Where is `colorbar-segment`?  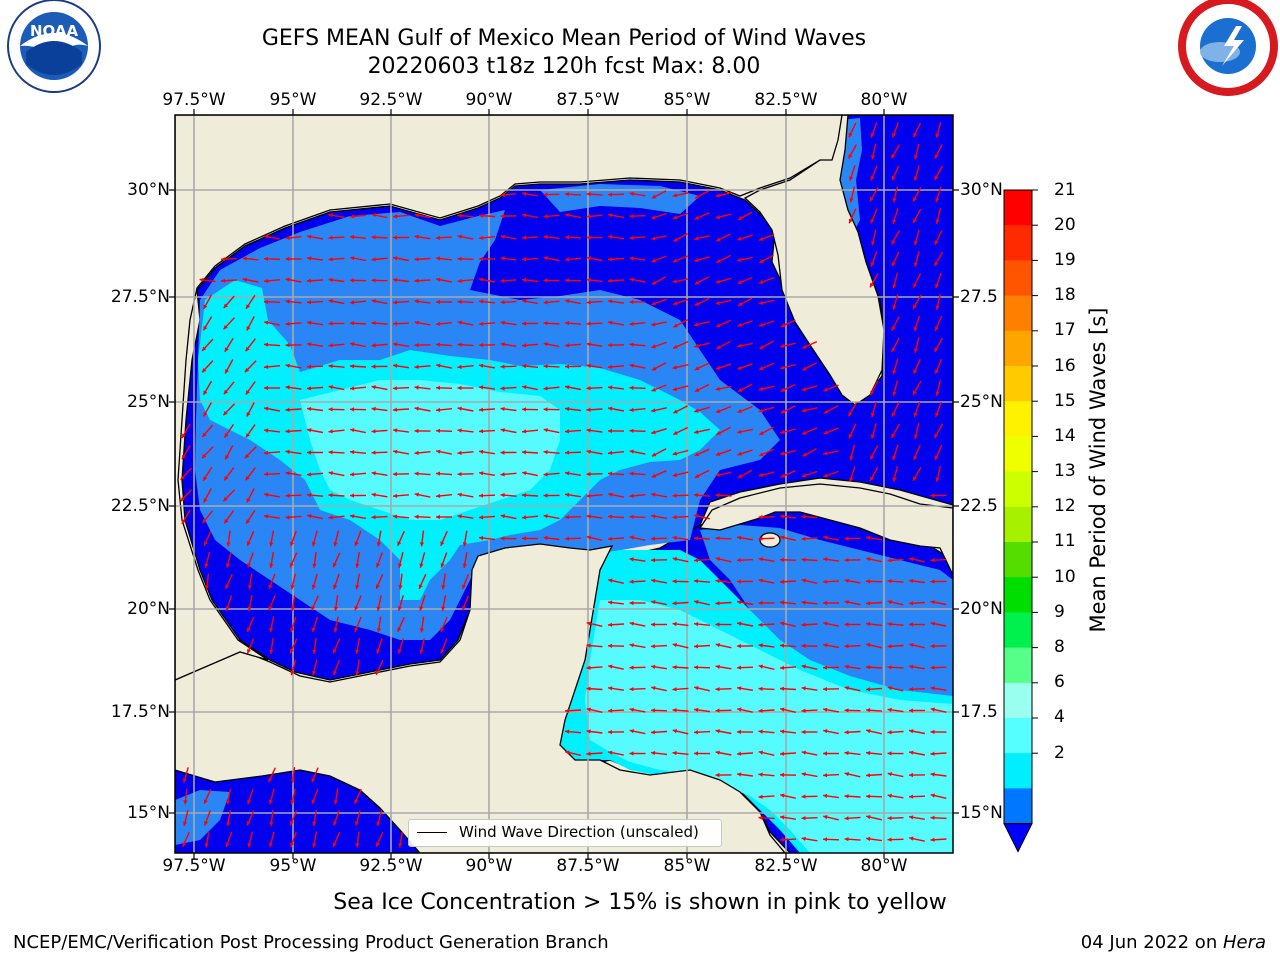 colorbar-segment is located at coordinates (1018, 384).